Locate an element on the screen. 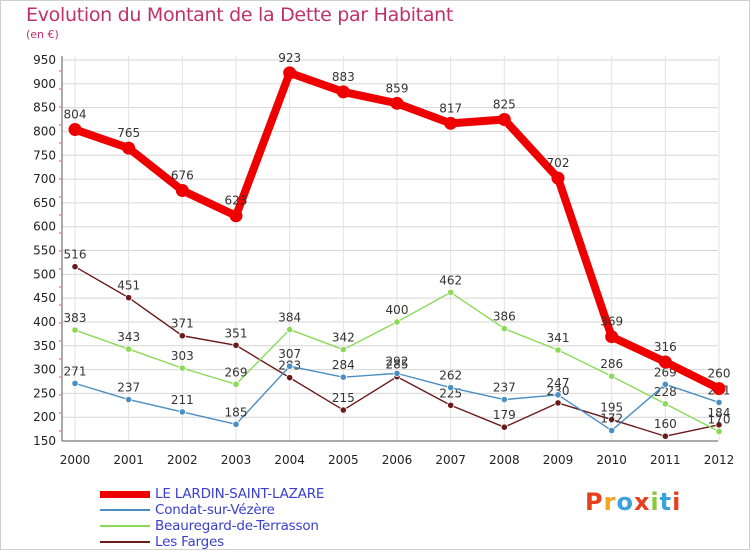 Image resolution: width=750 pixels, height=550 pixels. data-label: 225 is located at coordinates (450, 393).